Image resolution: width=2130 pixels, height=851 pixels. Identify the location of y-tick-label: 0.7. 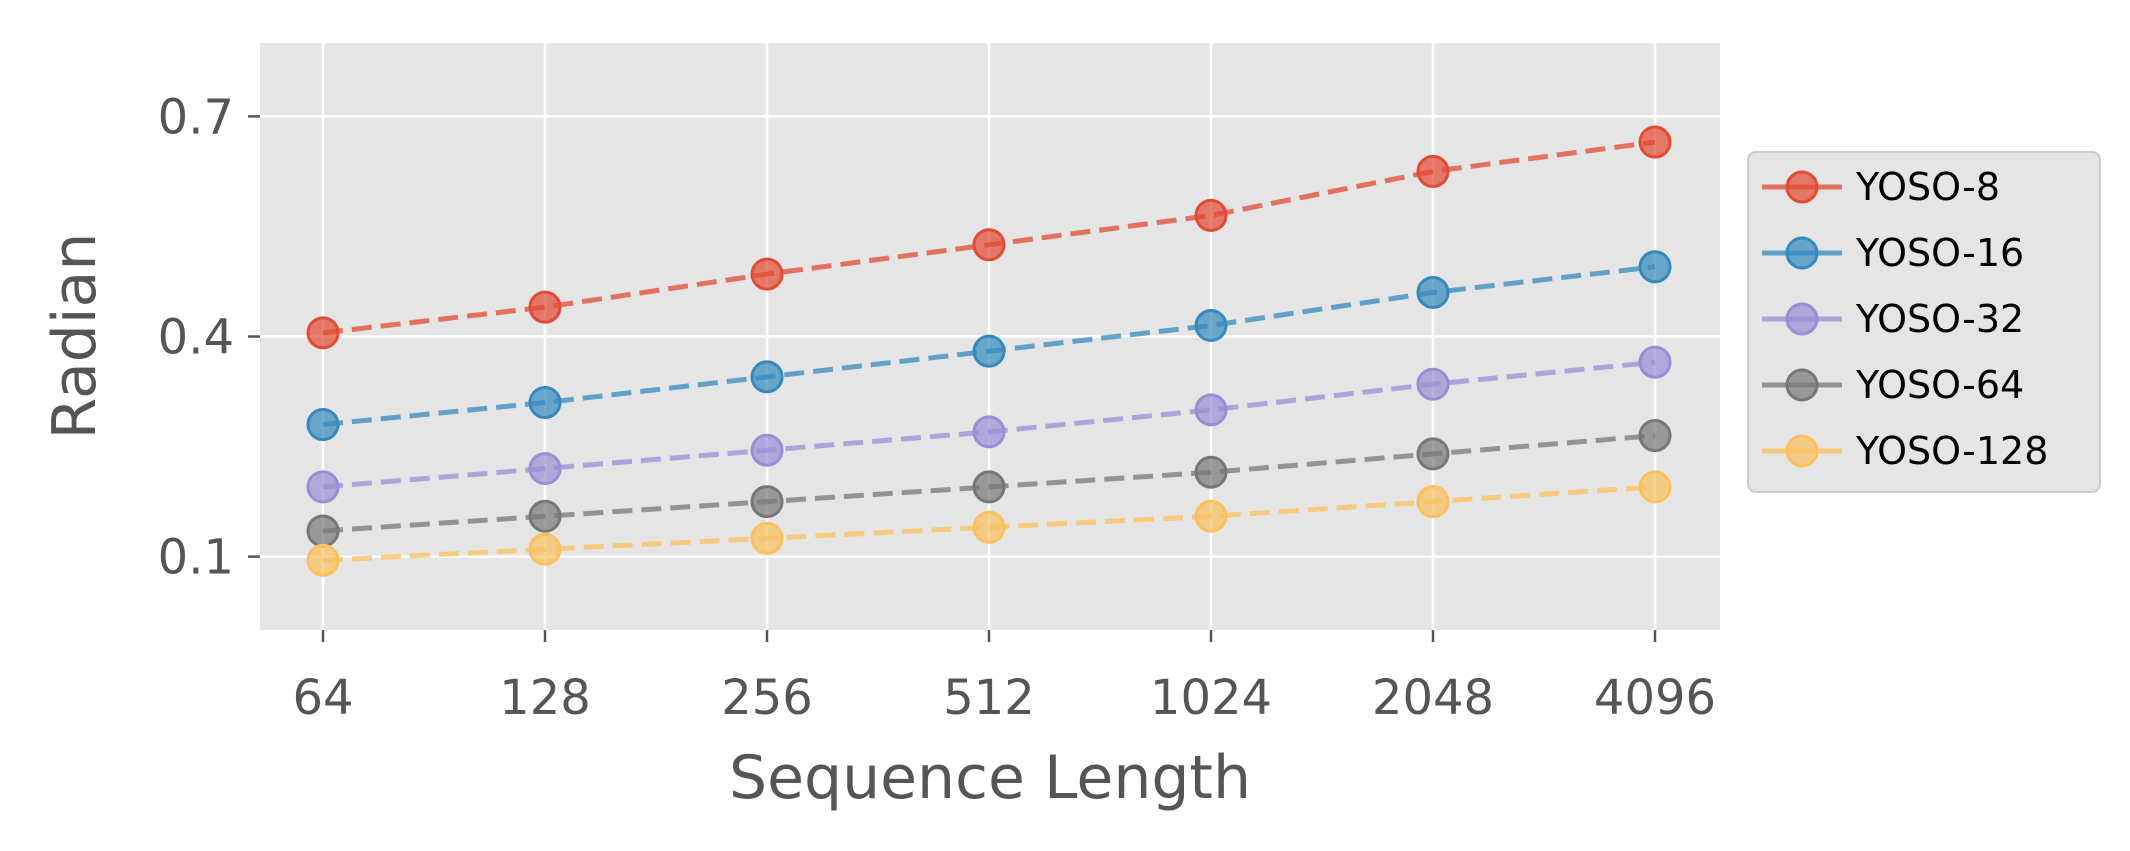
(196, 117).